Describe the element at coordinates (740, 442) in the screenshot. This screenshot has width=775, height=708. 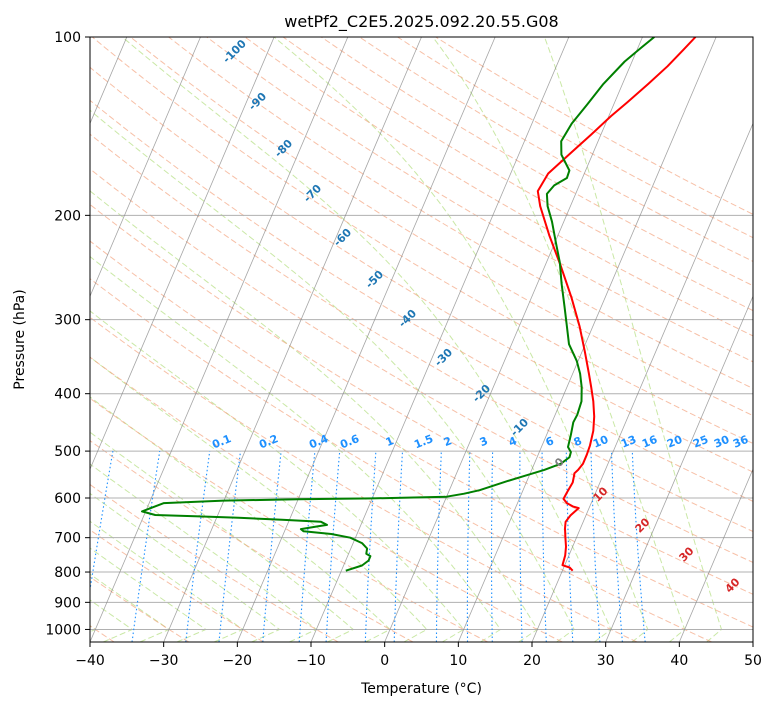
I see `mixing-ratio-label: 36` at that location.